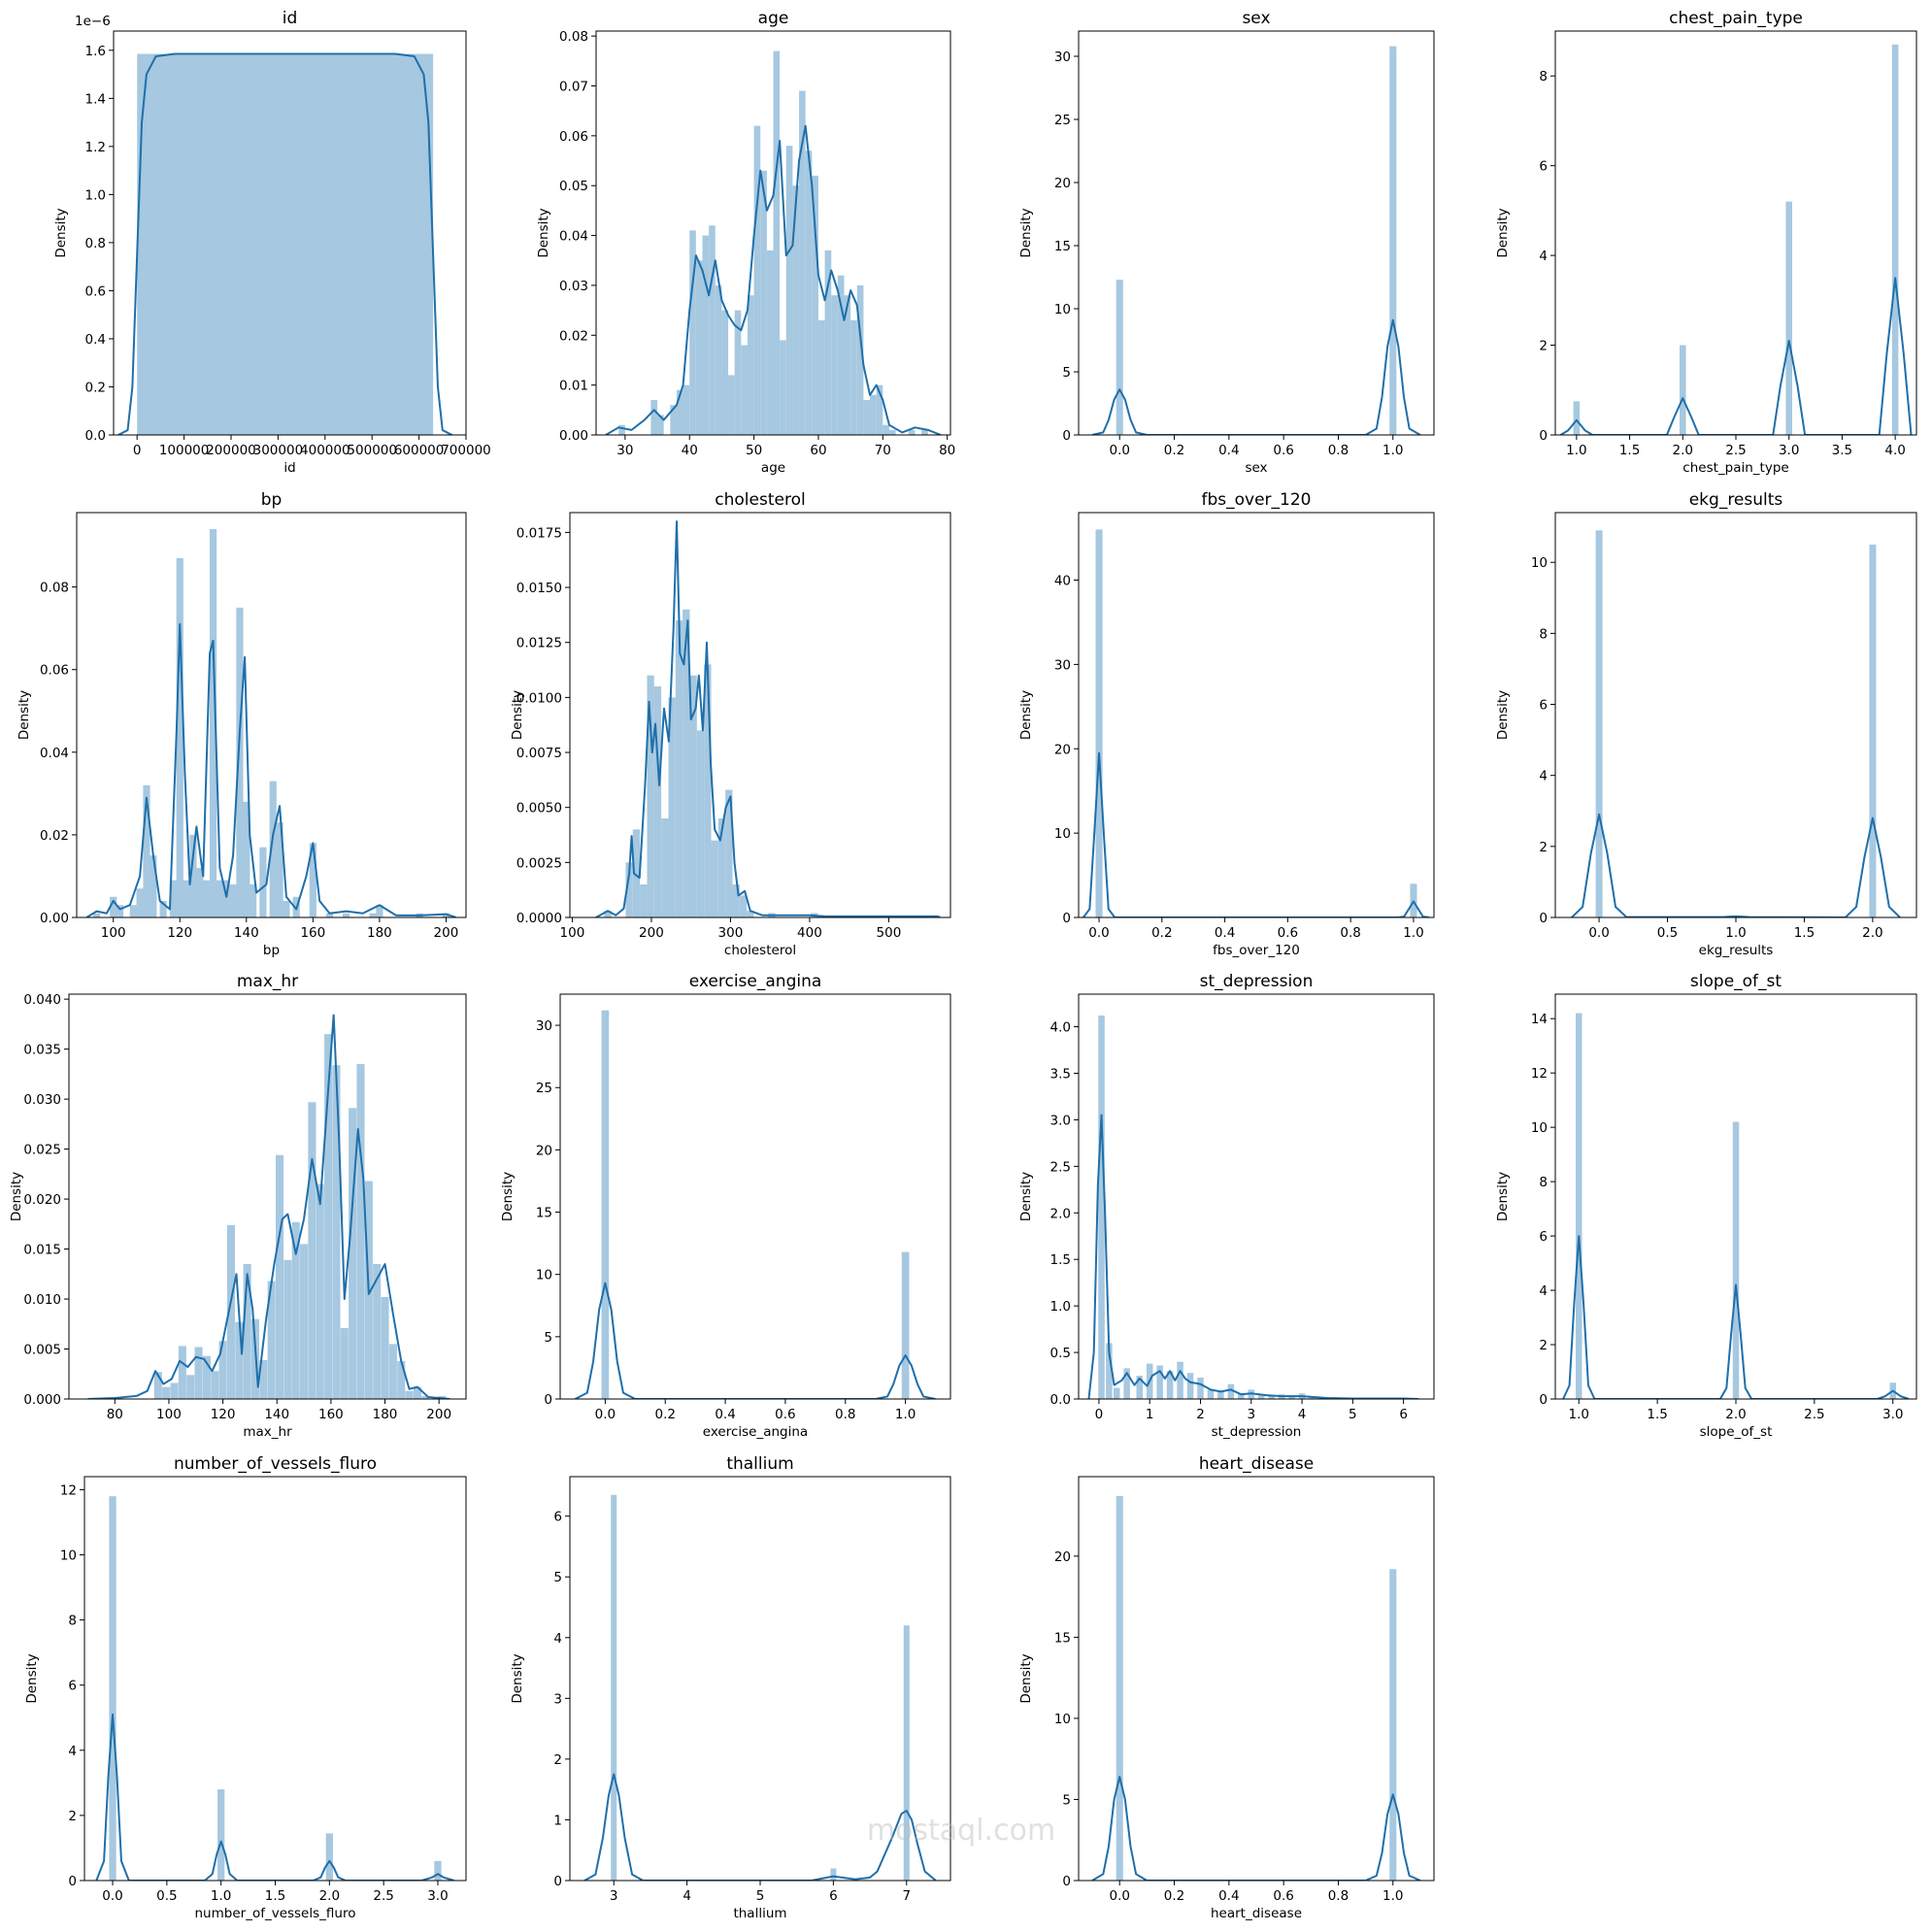 Image resolution: width=1932 pixels, height=1932 pixels. What do you see at coordinates (760, 500) in the screenshot?
I see `subplot-title: cholesterol` at bounding box center [760, 500].